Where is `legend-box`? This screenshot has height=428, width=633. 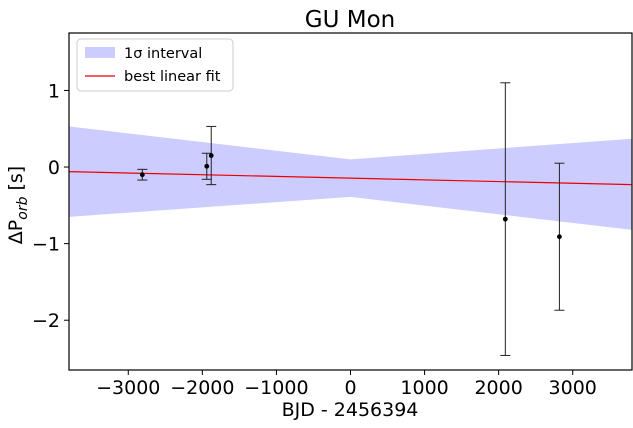 legend-box is located at coordinates (155, 65).